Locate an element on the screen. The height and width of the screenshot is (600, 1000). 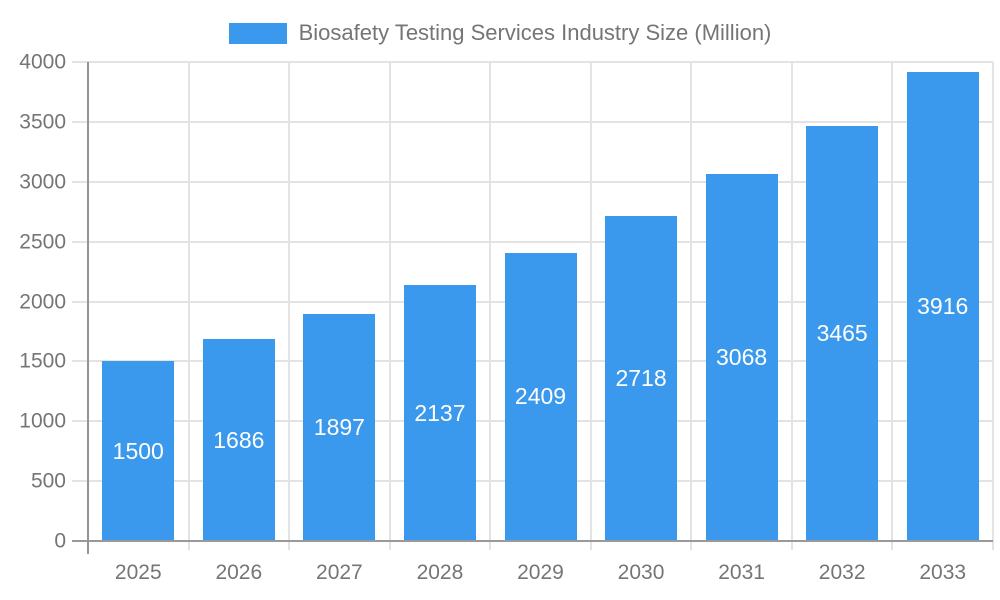
bar-value-label: 2718 is located at coordinates (641, 377).